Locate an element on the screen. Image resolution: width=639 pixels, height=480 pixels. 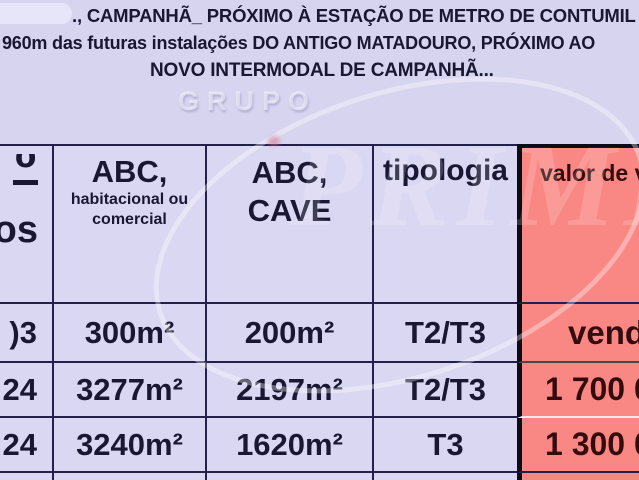
header-cell-valor-venda: valor de venda is located at coordinates (578, 224).